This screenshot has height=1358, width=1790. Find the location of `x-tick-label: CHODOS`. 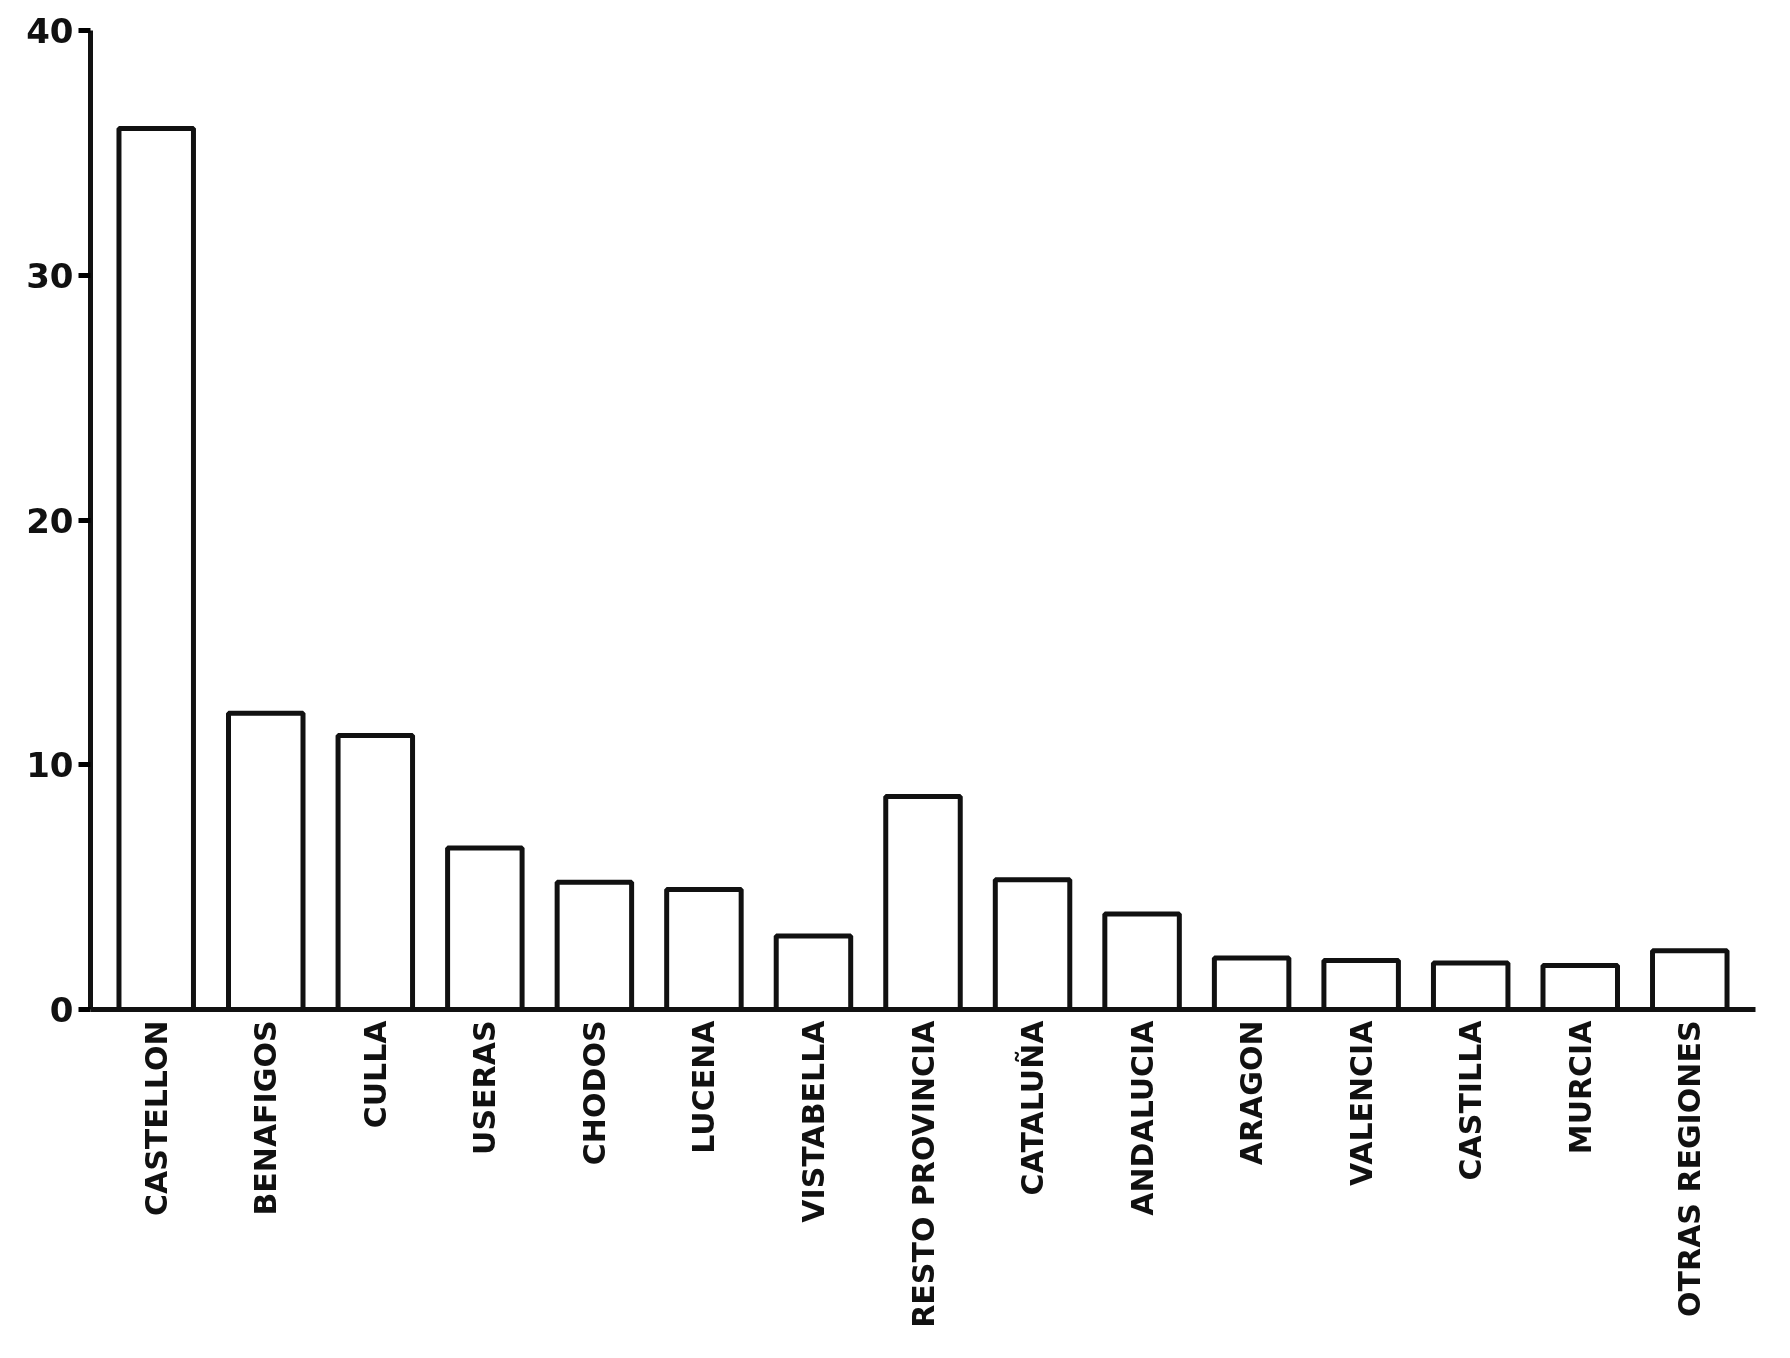

x-tick-label: CHODOS is located at coordinates (594, 1093).